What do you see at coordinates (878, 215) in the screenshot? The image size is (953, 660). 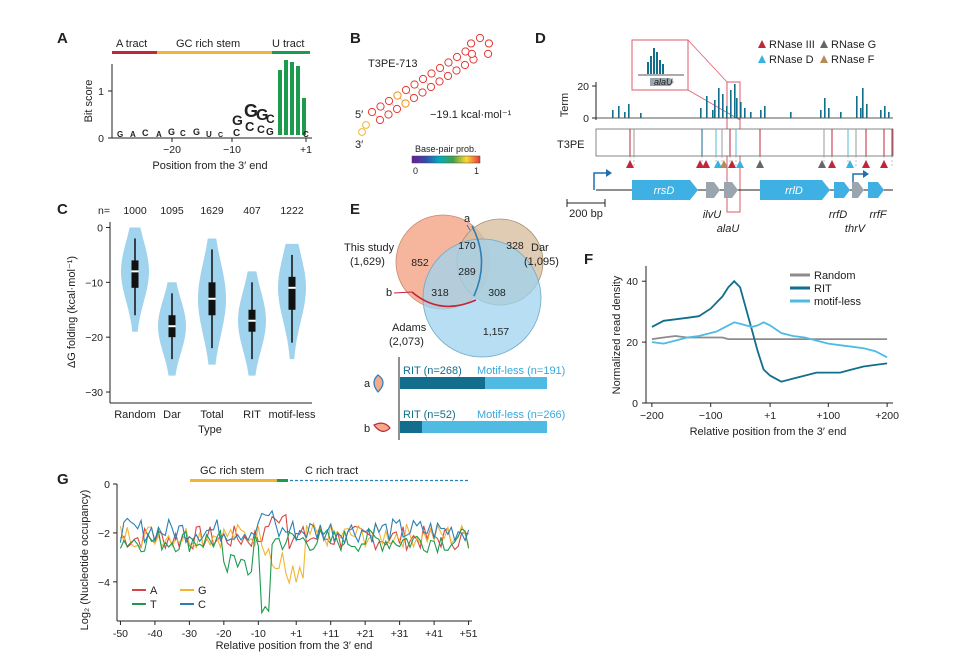 I see `label-rrfF: rrfF` at bounding box center [878, 215].